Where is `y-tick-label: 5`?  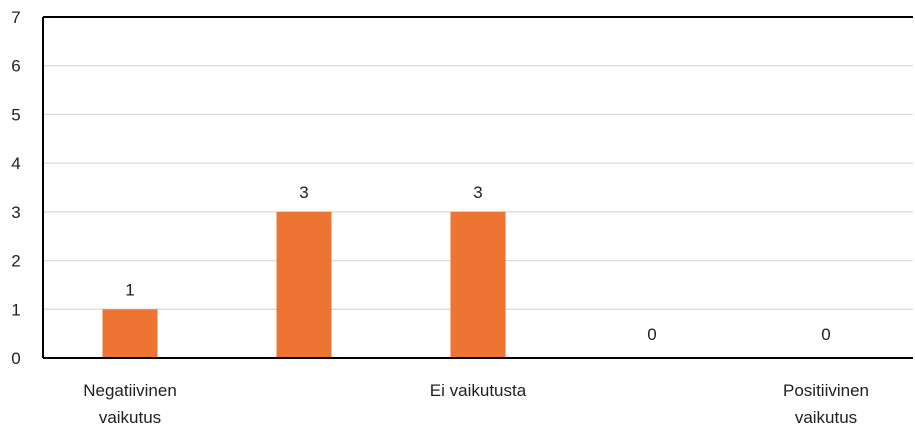
y-tick-label: 5 is located at coordinates (15, 114).